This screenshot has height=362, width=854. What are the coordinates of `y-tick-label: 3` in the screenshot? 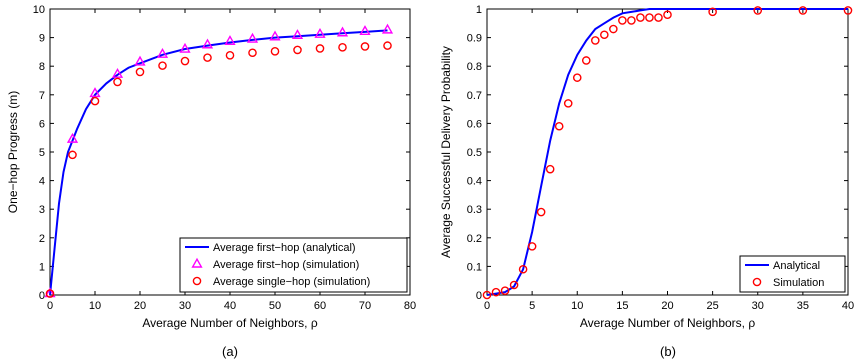 It's located at (42, 210).